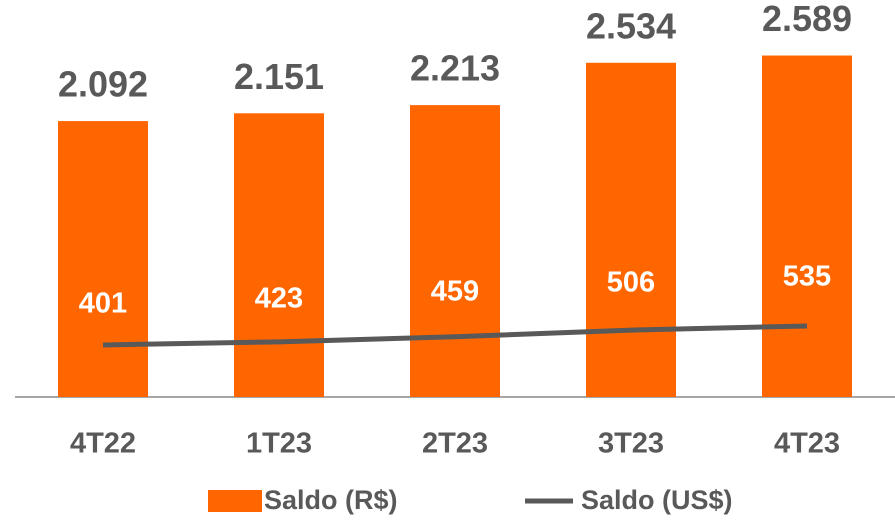 Image resolution: width=895 pixels, height=523 pixels. I want to click on line-value-label: 506, so click(631, 283).